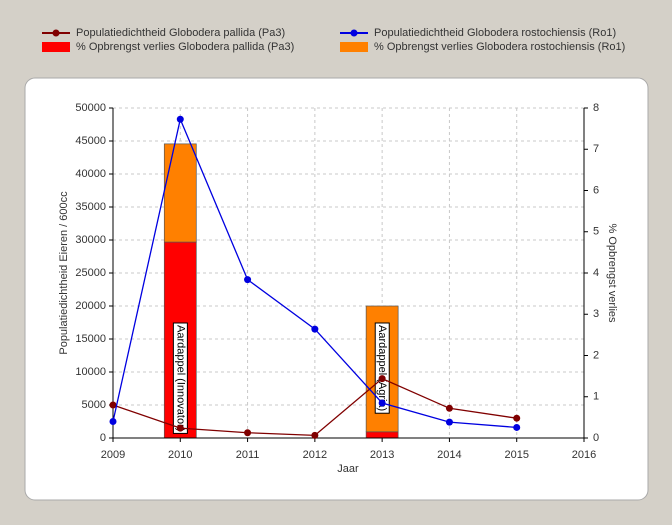 The image size is (672, 525). Describe the element at coordinates (382, 455) in the screenshot. I see `x-tick-label: 2013` at that location.